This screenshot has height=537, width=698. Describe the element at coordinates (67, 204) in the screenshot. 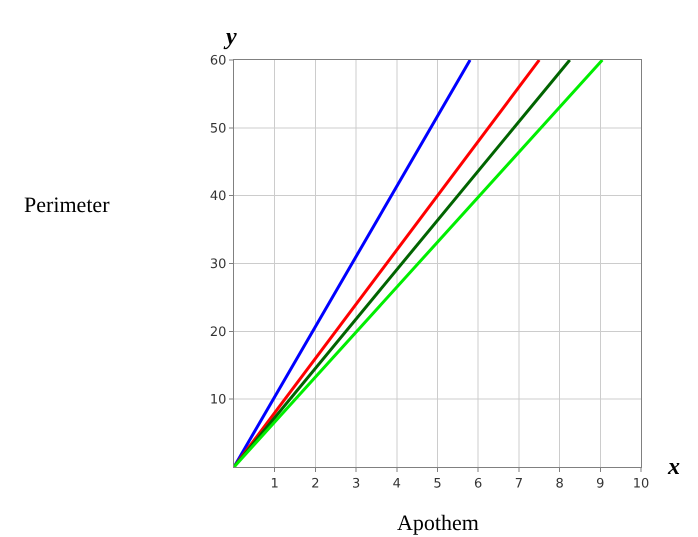

I see `y-axis-title: Perimeter` at that location.